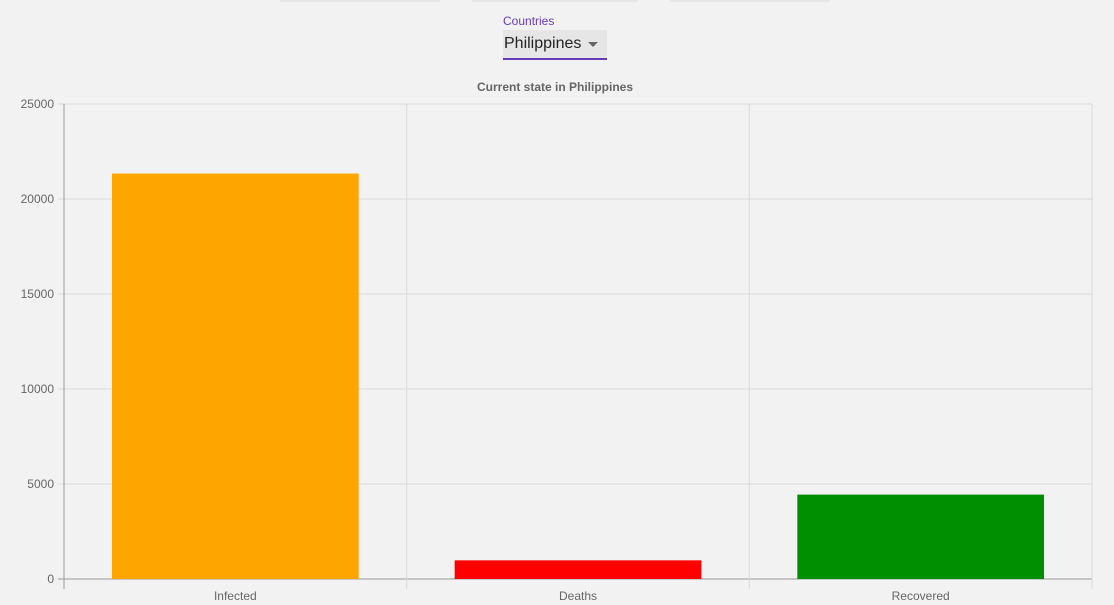 This screenshot has height=605, width=1114. I want to click on x-tick-label-recovered: Recovered, so click(921, 596).